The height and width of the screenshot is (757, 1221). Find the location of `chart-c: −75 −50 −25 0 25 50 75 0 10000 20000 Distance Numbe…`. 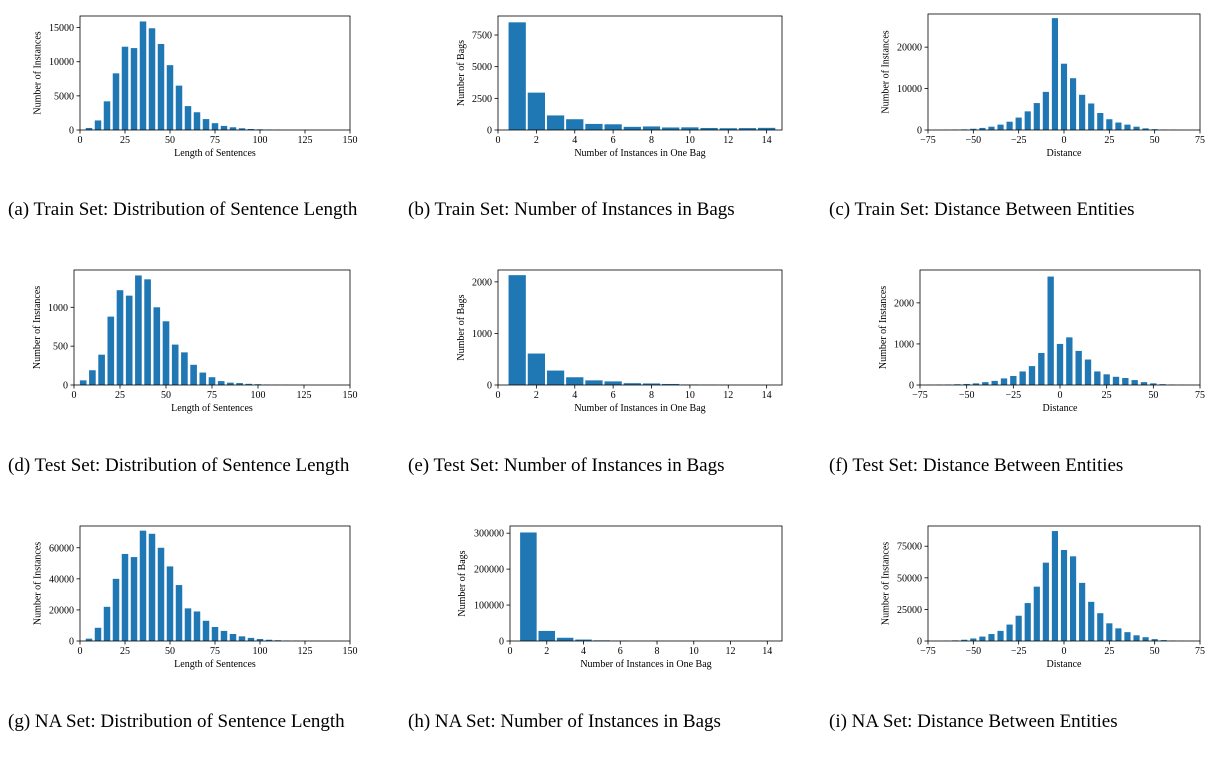

chart-c: −75 −50 −25 0 25 50 75 0 10000 20000 Distance Numbe… is located at coordinates (1043, 86).